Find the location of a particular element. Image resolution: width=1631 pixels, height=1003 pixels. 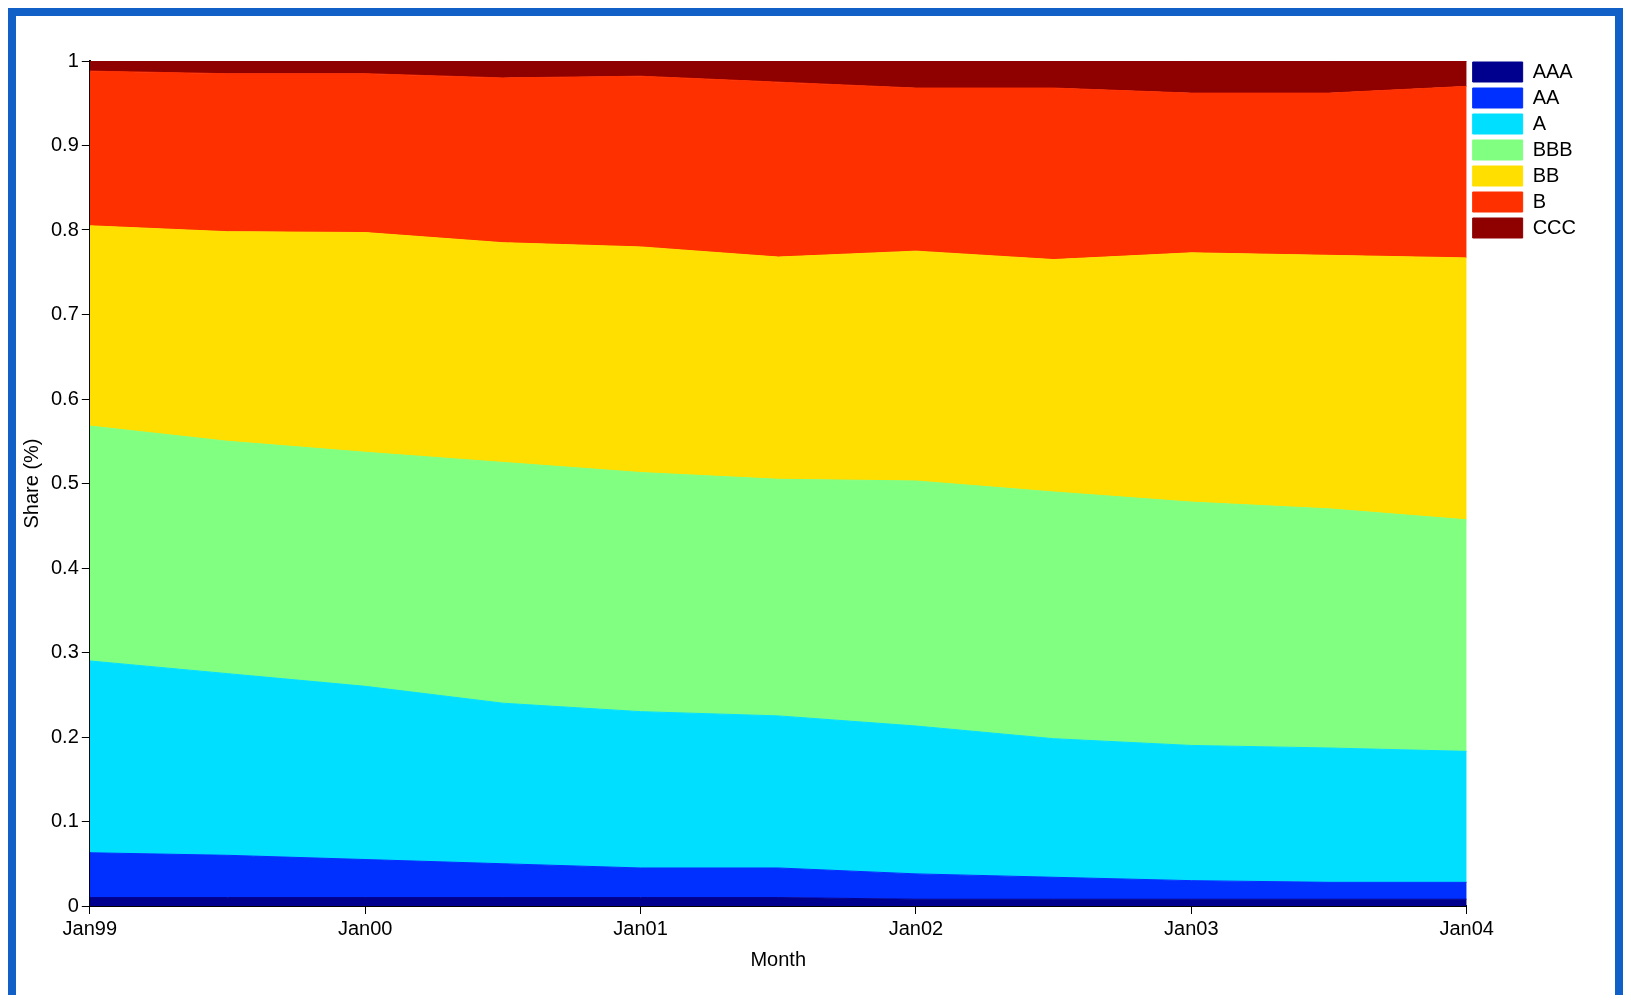

legend-label: B is located at coordinates (1539, 200).